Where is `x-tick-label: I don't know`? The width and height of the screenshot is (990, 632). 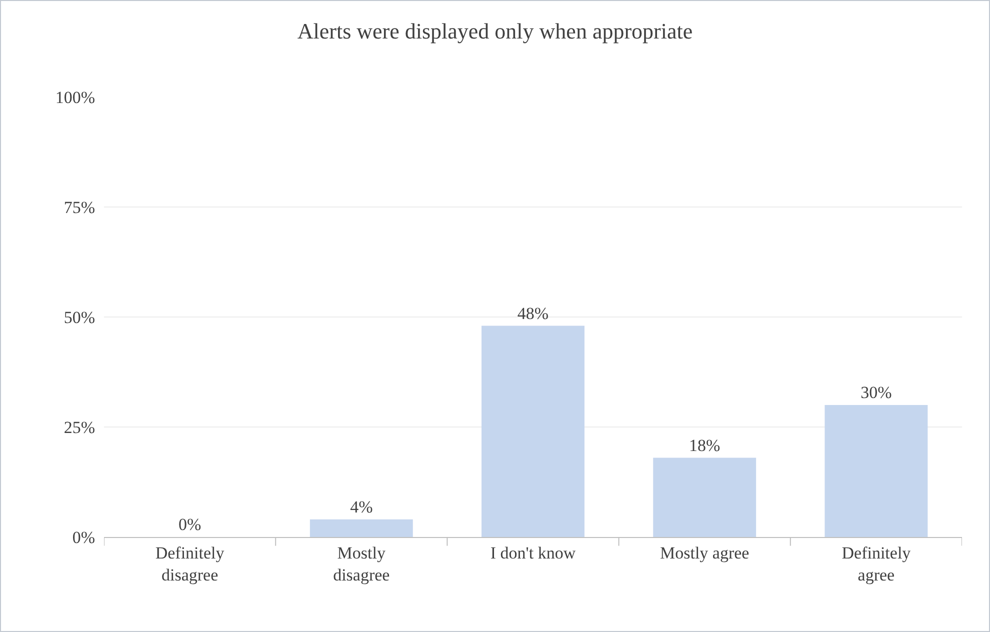
x-tick-label: I don't know is located at coordinates (533, 552).